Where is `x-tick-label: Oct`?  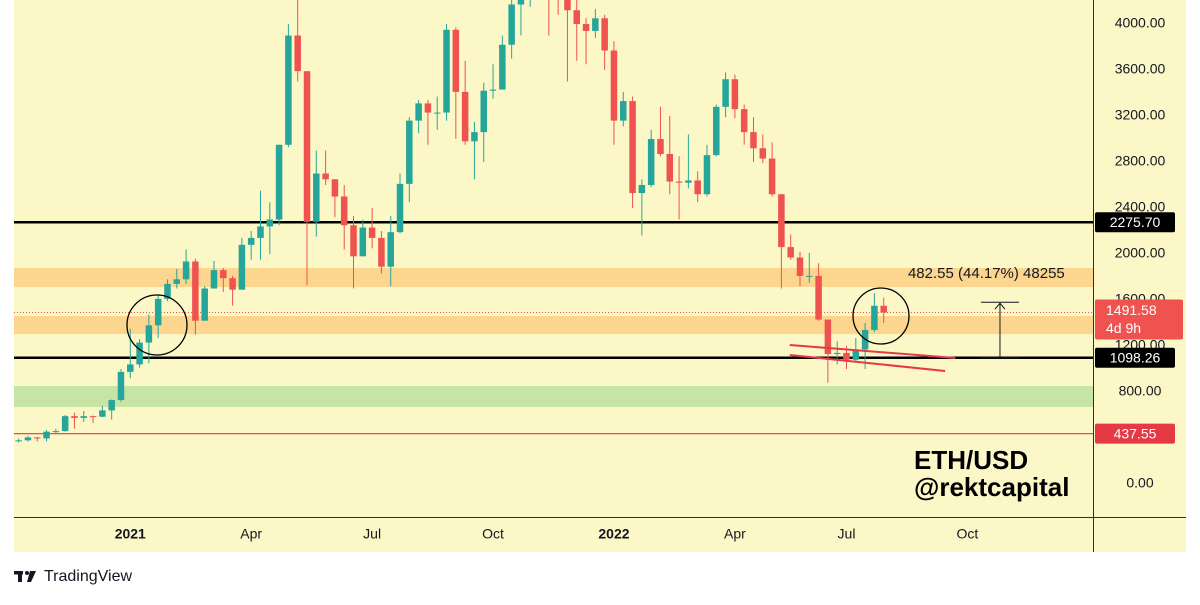
x-tick-label: Oct is located at coordinates (968, 534).